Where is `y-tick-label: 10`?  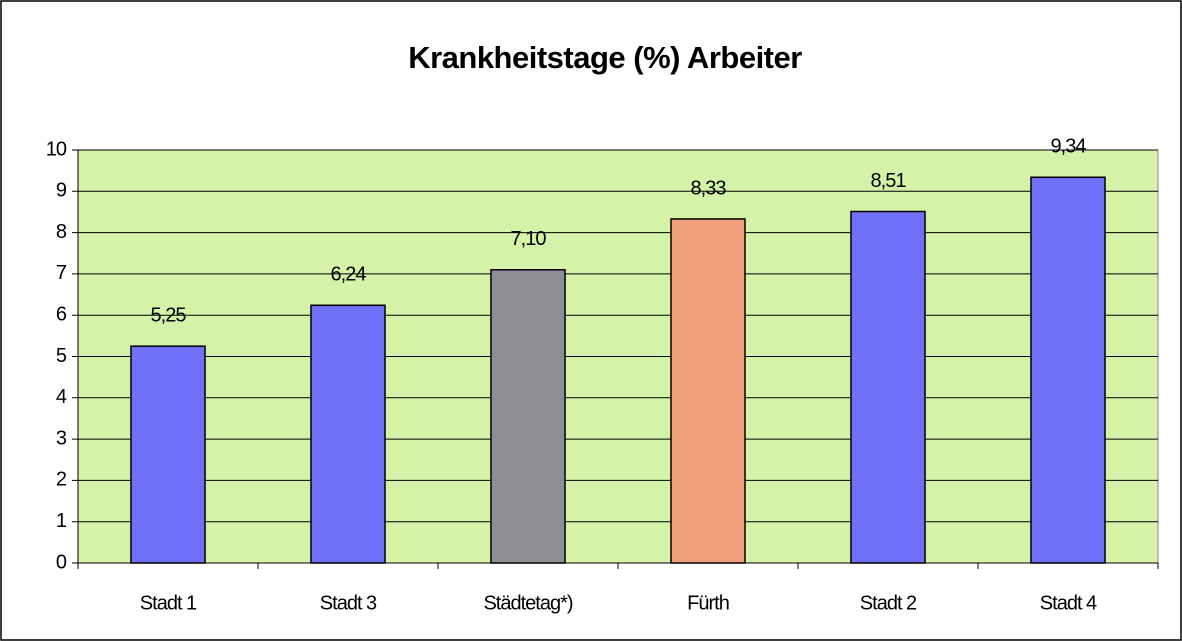
y-tick-label: 10 is located at coordinates (56, 149).